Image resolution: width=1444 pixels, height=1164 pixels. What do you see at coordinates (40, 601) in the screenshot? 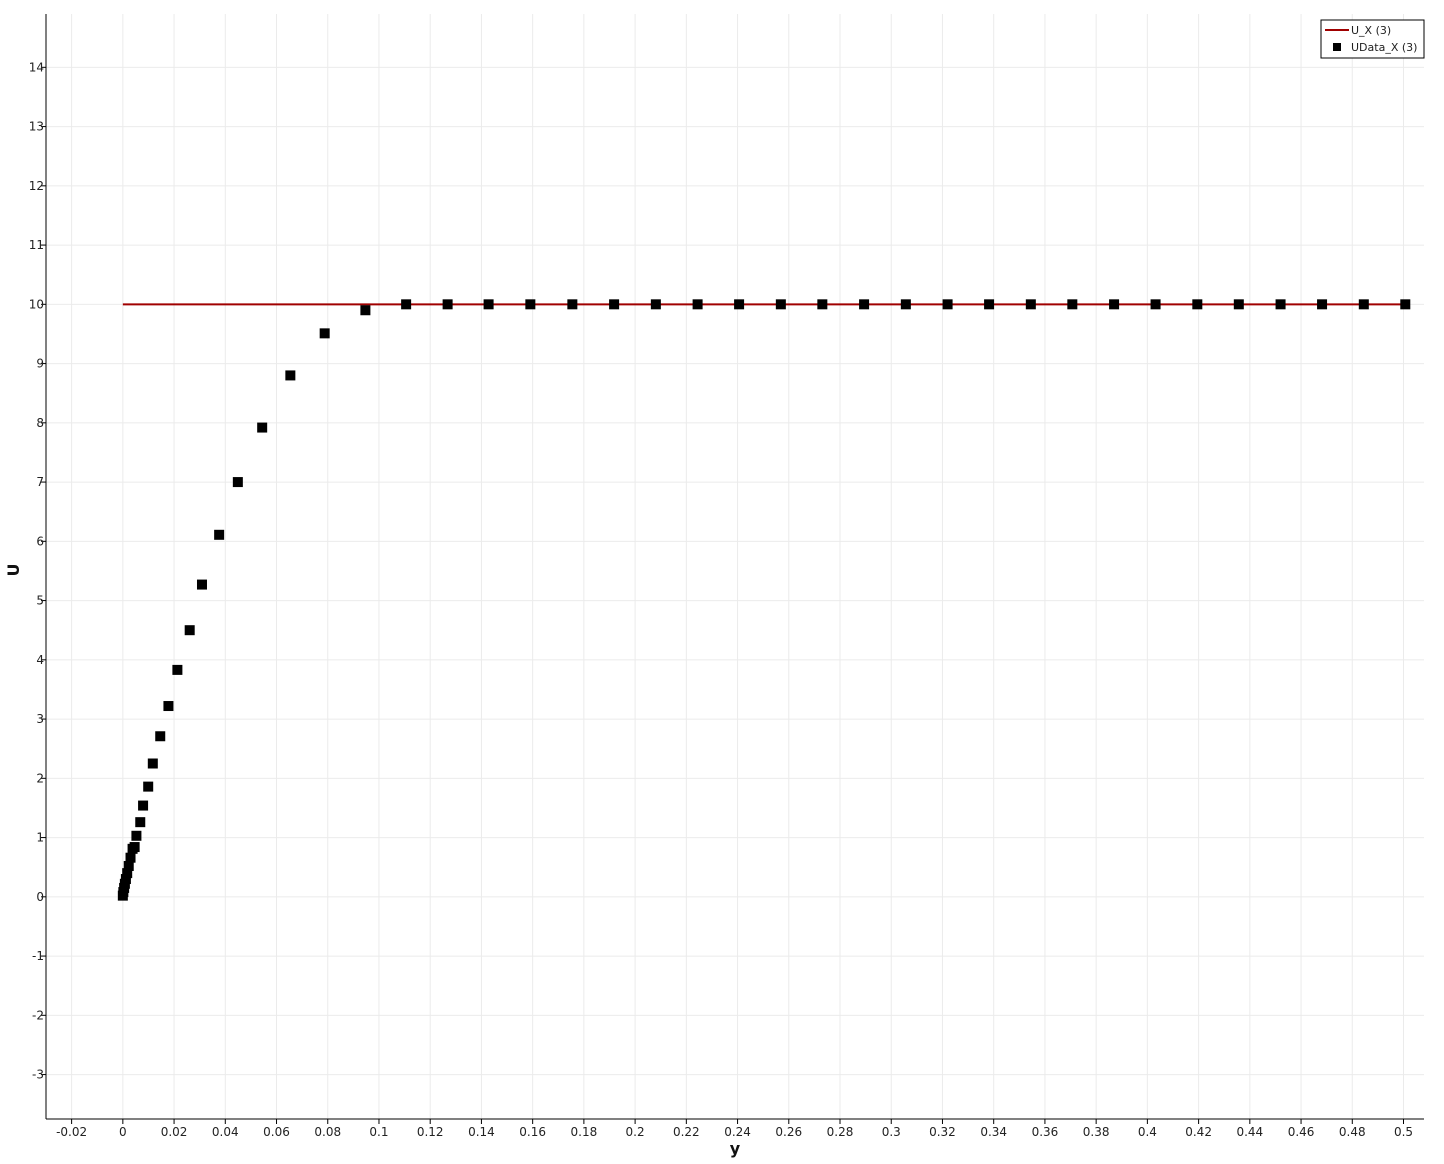
I see `y-tick-label: 5` at bounding box center [40, 601].